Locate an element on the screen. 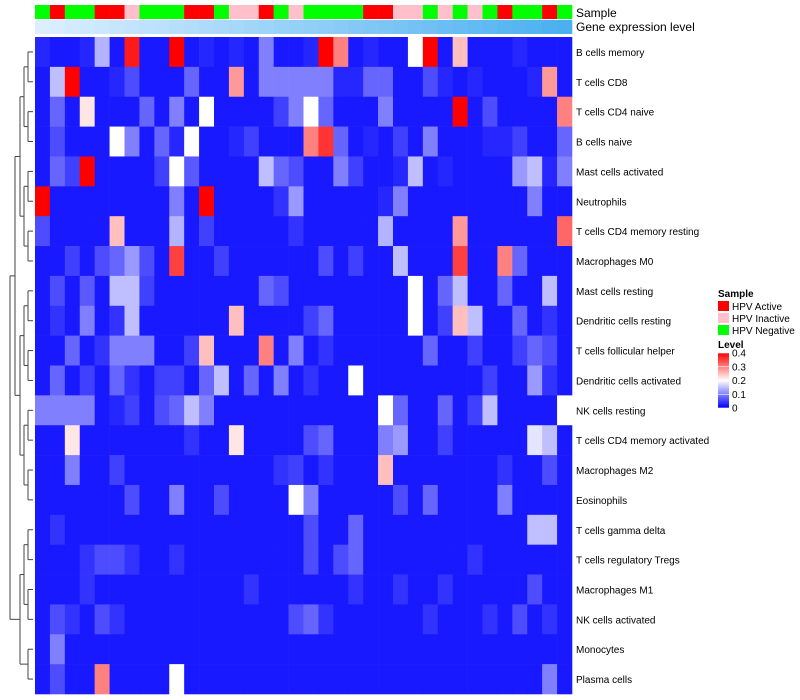 The height and width of the screenshot is (700, 800). row-label: T cells follicular helper is located at coordinates (625, 352).